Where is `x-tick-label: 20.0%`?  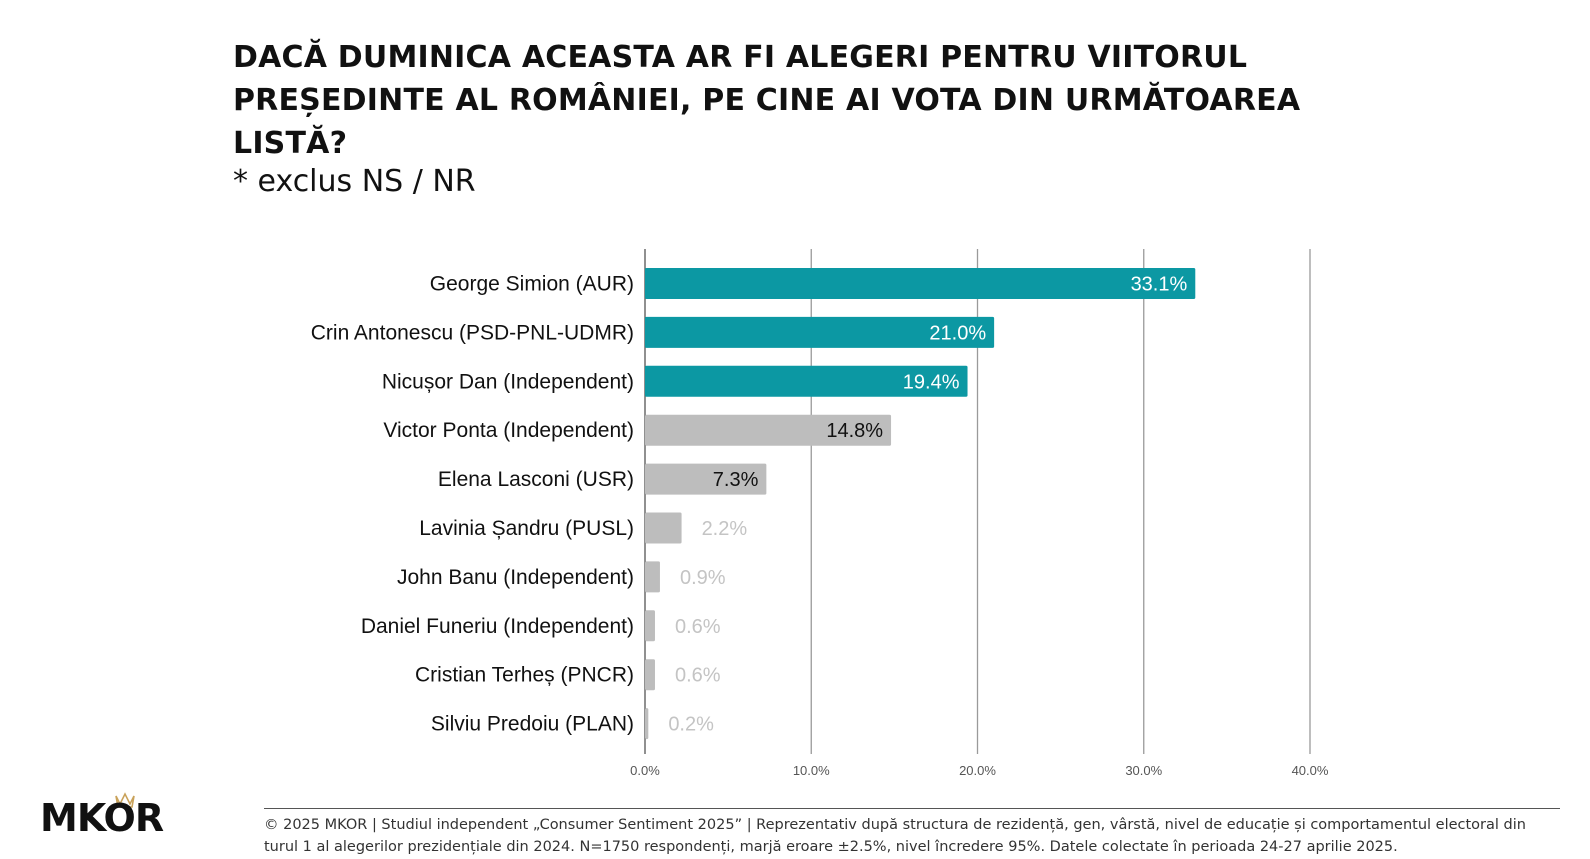
x-tick-label: 20.0% is located at coordinates (977, 770).